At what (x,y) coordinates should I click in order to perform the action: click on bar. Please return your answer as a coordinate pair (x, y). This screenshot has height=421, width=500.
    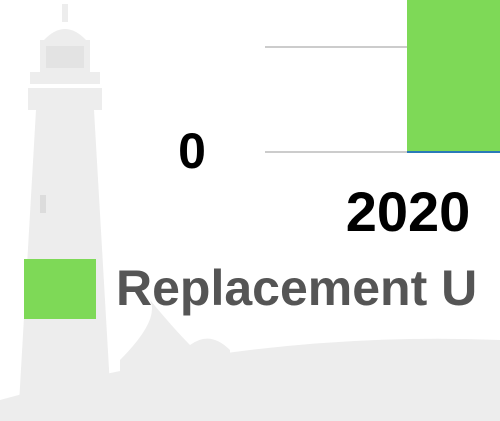
    Looking at the image, I should click on (453, 76).